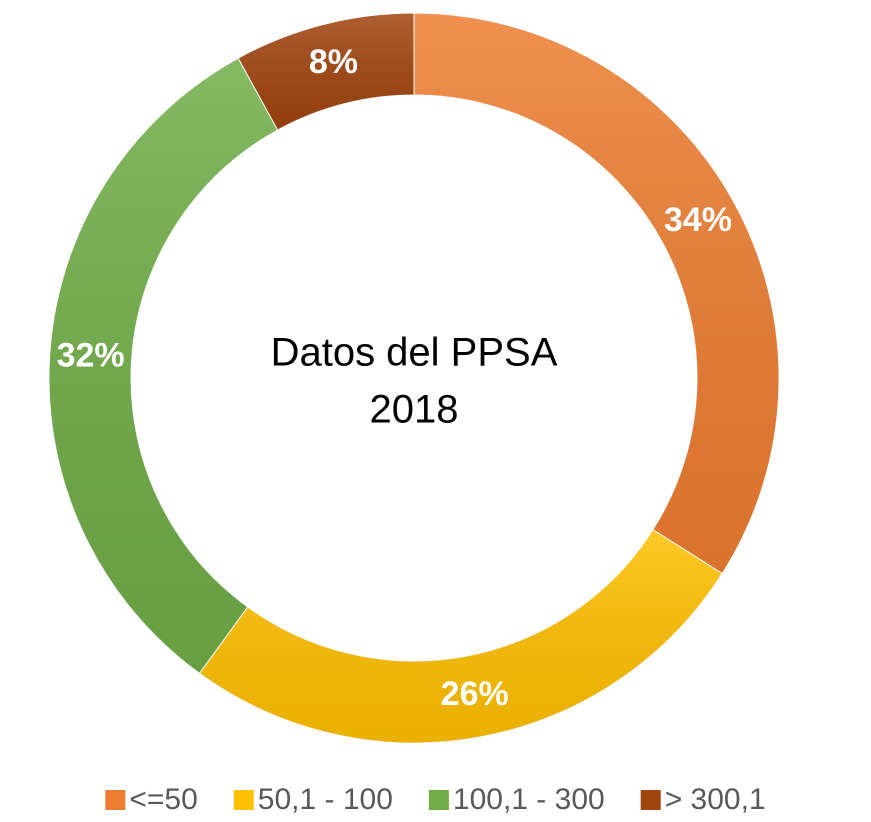 This screenshot has width=871, height=822. Describe the element at coordinates (715, 799) in the screenshot. I see `legend-label: > 300,1` at that location.